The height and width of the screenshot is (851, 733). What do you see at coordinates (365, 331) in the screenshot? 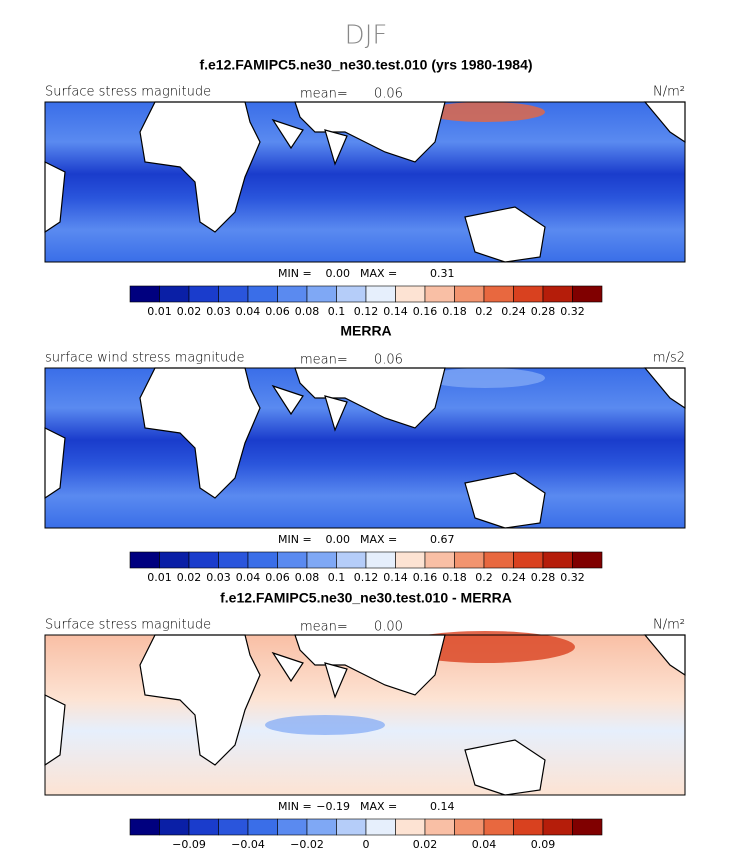
I see `panel-title: MERRA` at bounding box center [365, 331].